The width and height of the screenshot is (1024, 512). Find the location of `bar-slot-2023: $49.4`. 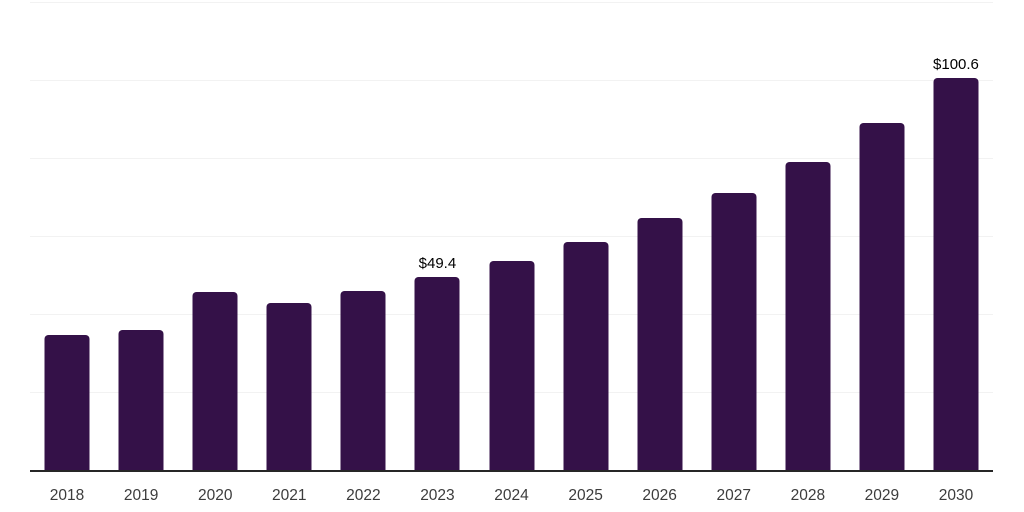

bar-slot-2023: $49.4 is located at coordinates (437, 236).